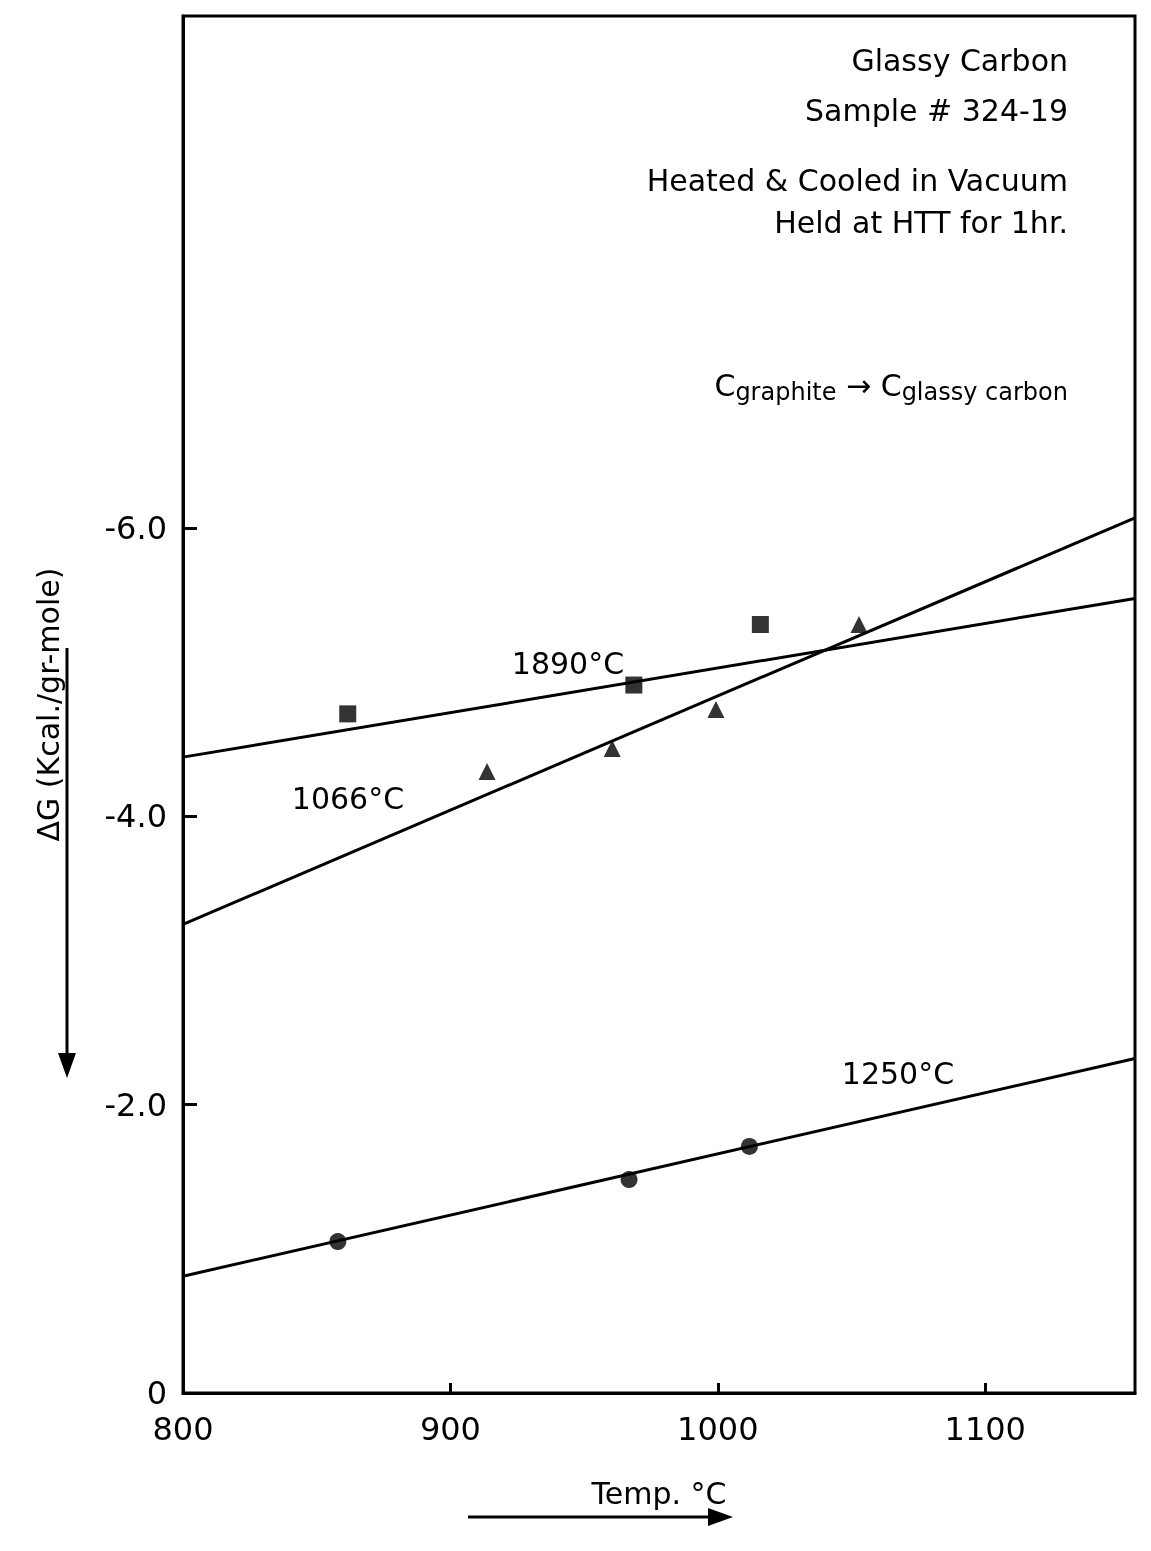 This screenshot has width=1151, height=1551. Describe the element at coordinates (857, 180) in the screenshot. I see `annotation: Heated & Cooled in Vacuum` at that location.